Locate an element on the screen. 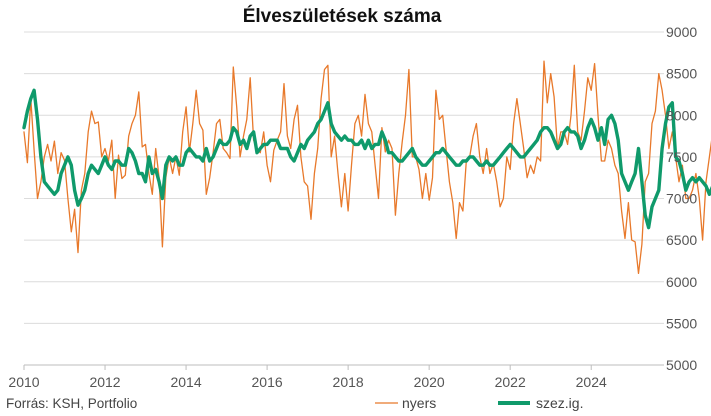  x-tick-label: 2022 is located at coordinates (510, 382).